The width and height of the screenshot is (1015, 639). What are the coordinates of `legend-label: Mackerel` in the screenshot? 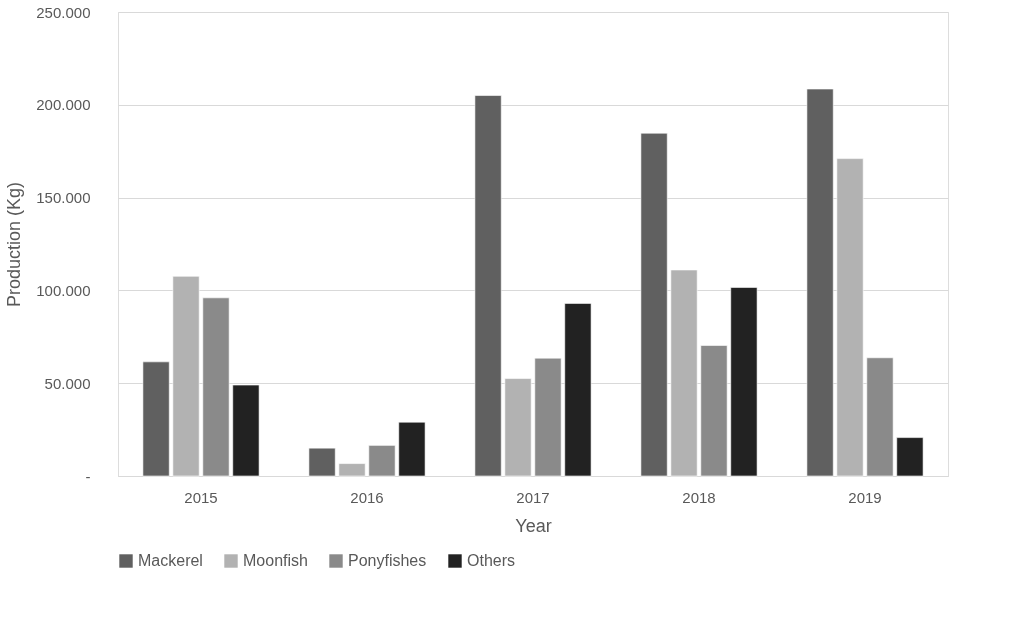 It's located at (170, 560).